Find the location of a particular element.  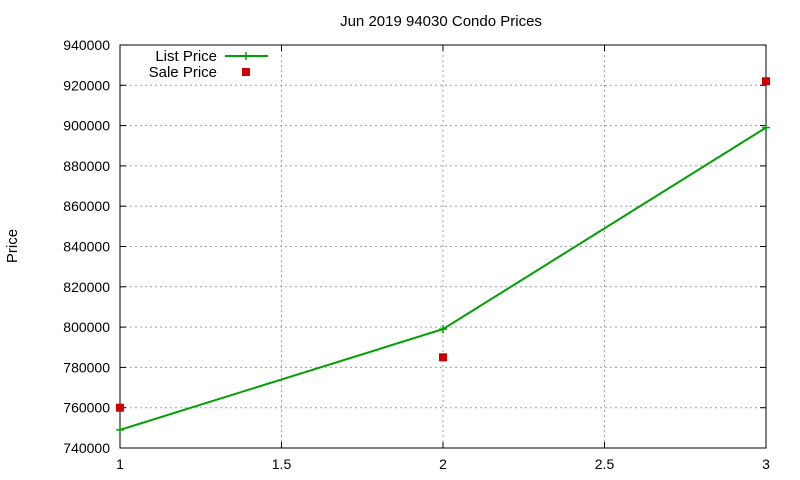

legend-item-sale-price: Sale Price is located at coordinates (199, 72).